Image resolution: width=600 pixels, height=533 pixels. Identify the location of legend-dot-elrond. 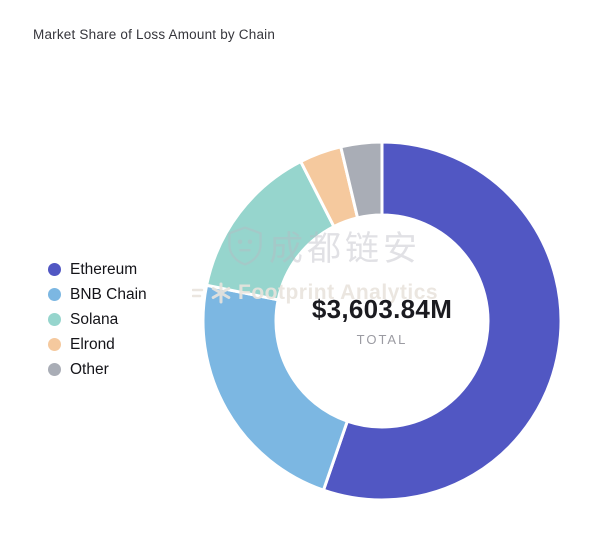
(54, 344).